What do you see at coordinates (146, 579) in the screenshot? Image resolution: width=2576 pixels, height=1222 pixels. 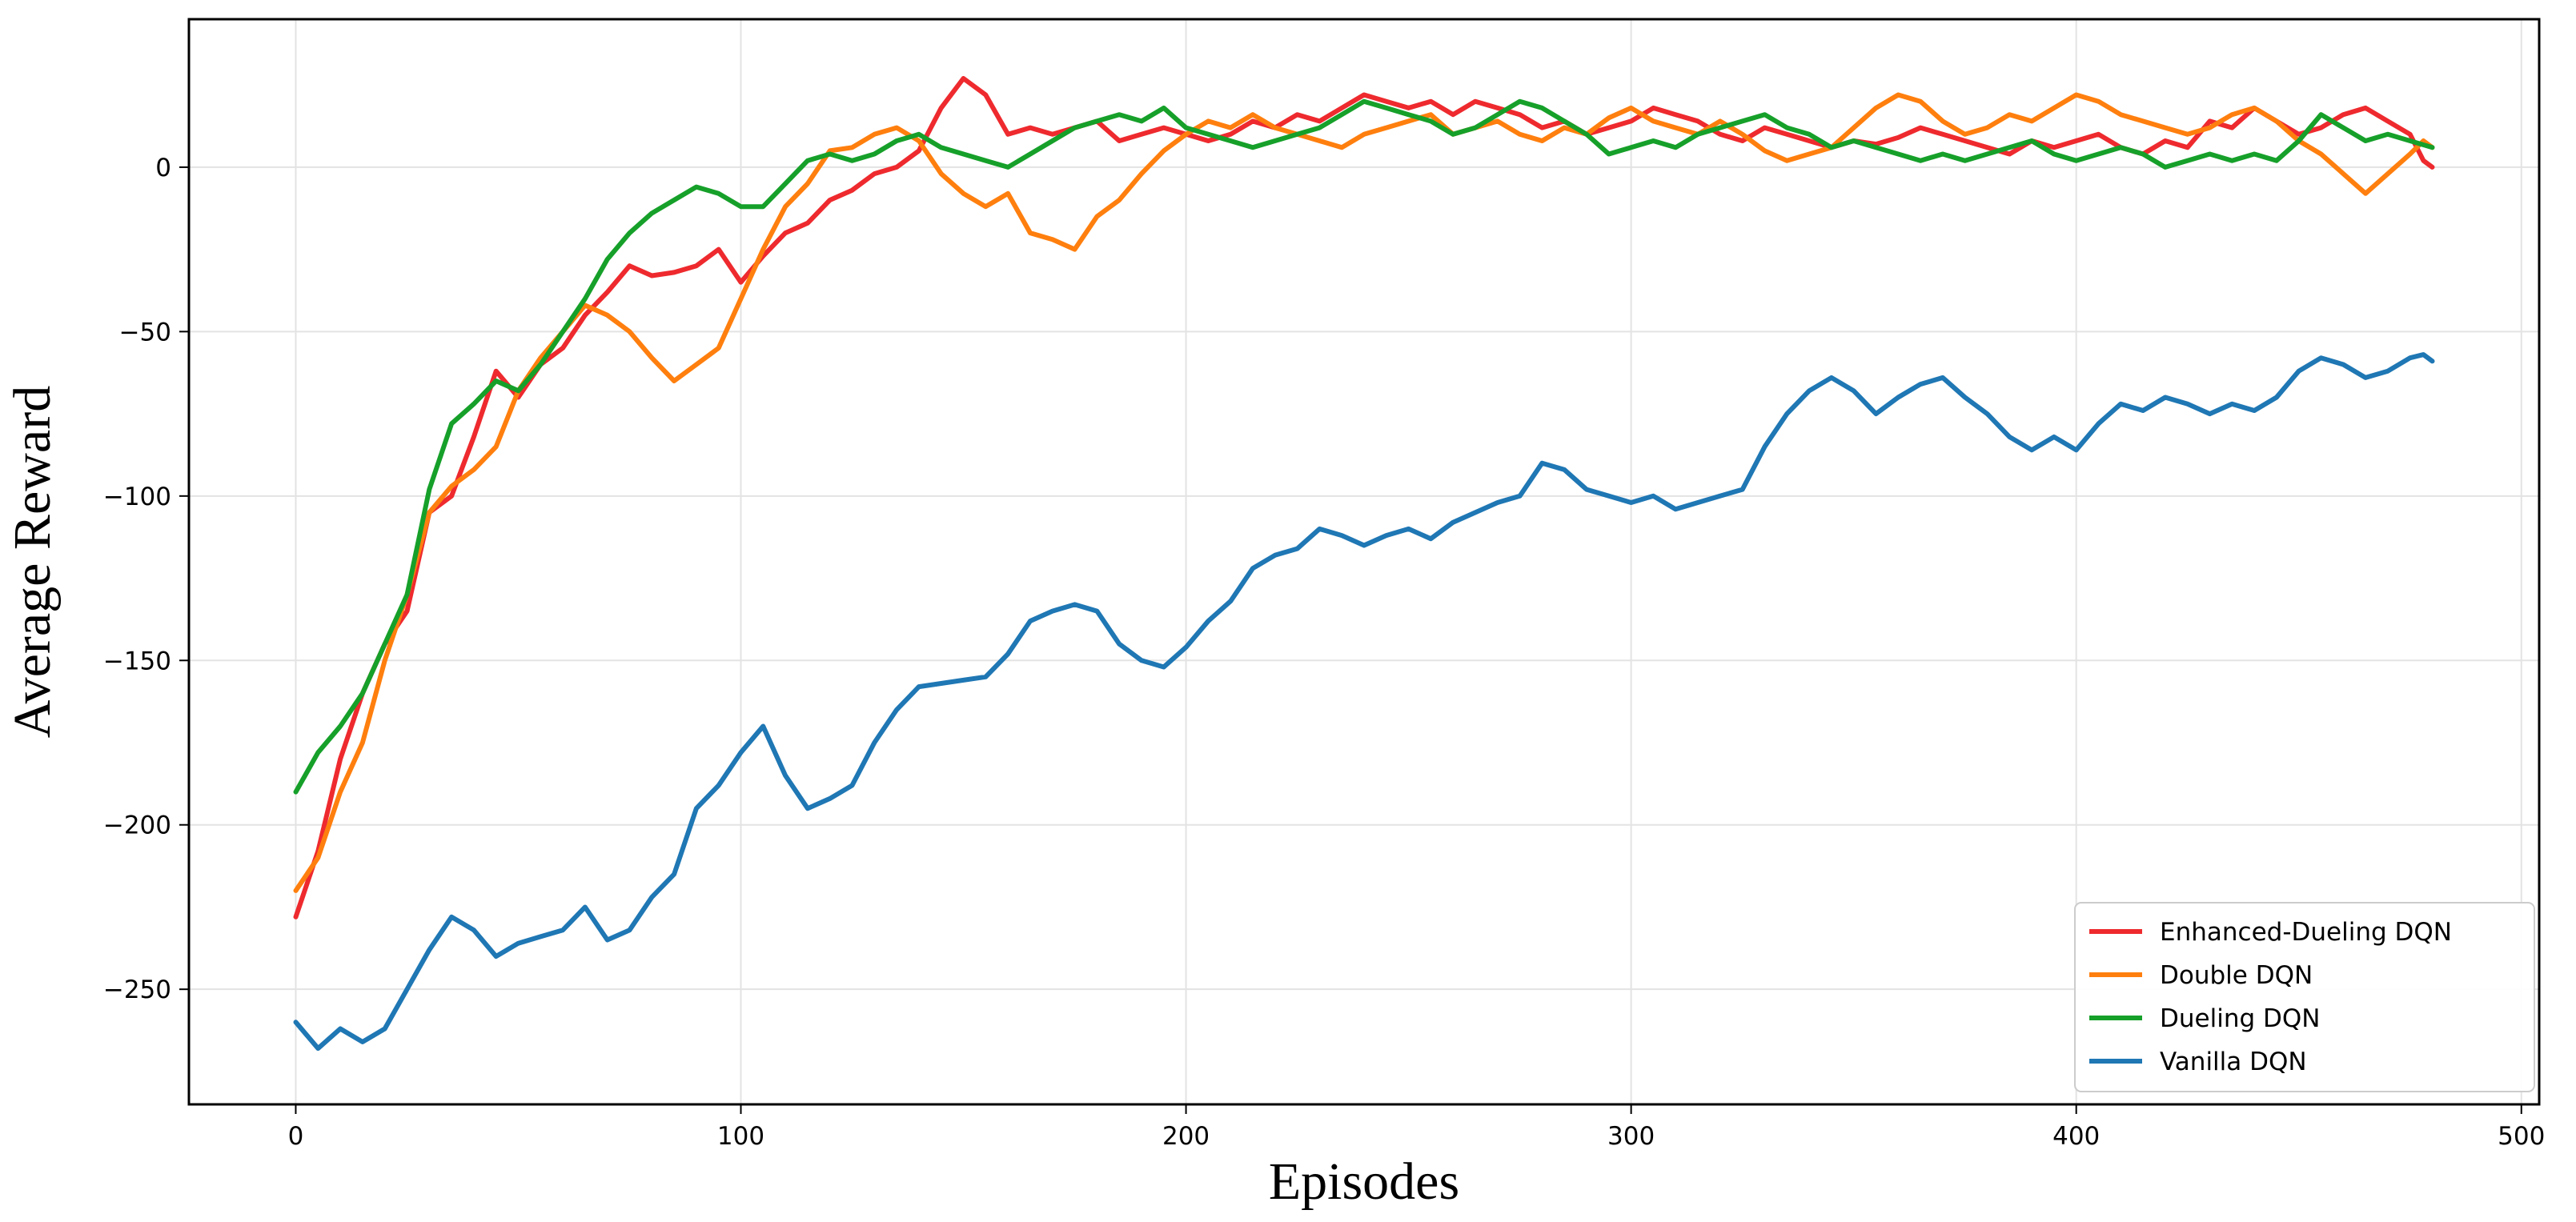 I see `y-axis-ticks: 0 −50 −100 −150 −200 −250` at bounding box center [146, 579].